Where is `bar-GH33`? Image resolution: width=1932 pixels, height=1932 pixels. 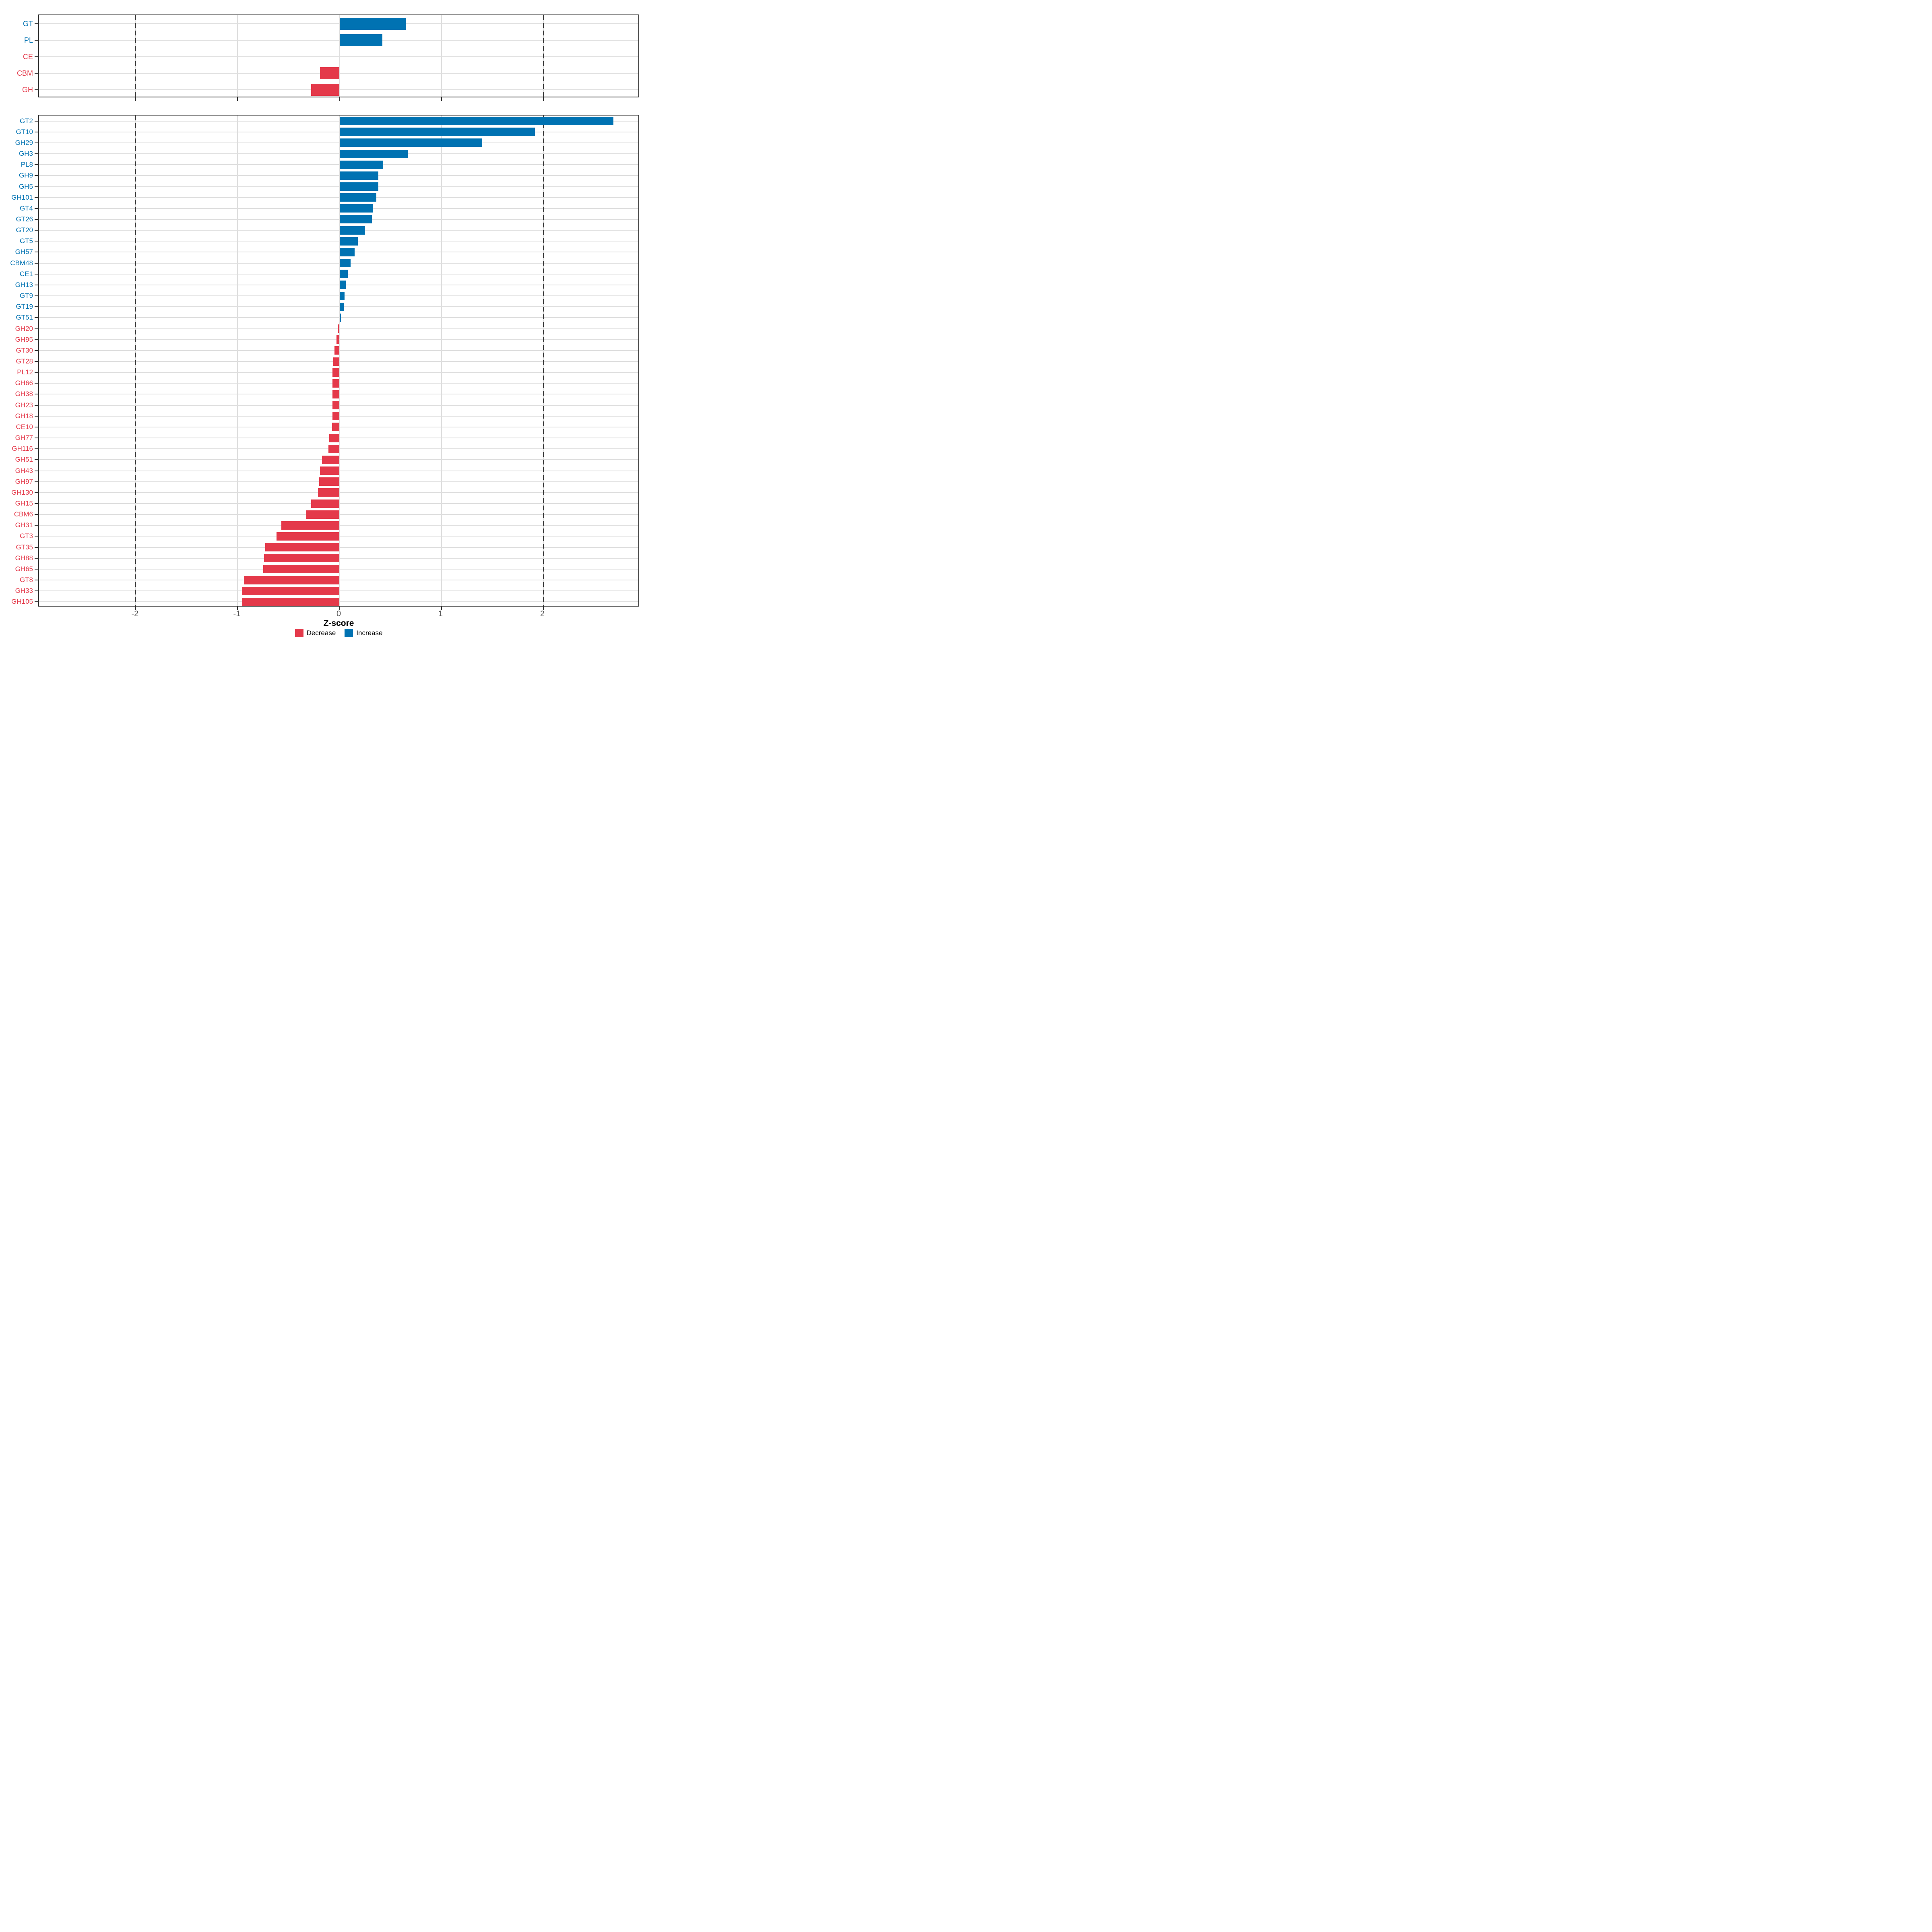
bar-GH33 is located at coordinates (291, 590).